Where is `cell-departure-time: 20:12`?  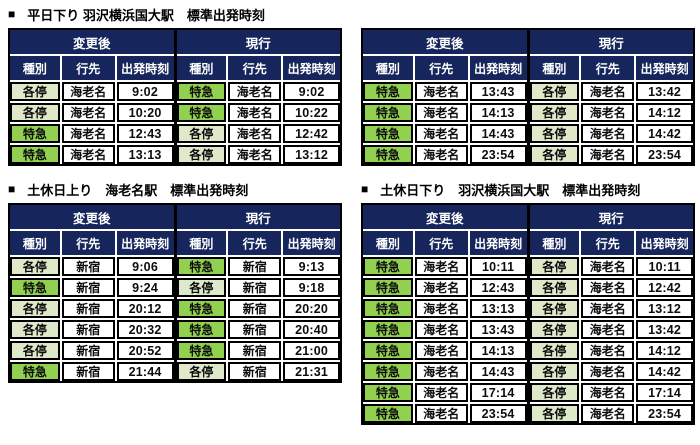
cell-departure-time: 20:12 is located at coordinates (145, 308).